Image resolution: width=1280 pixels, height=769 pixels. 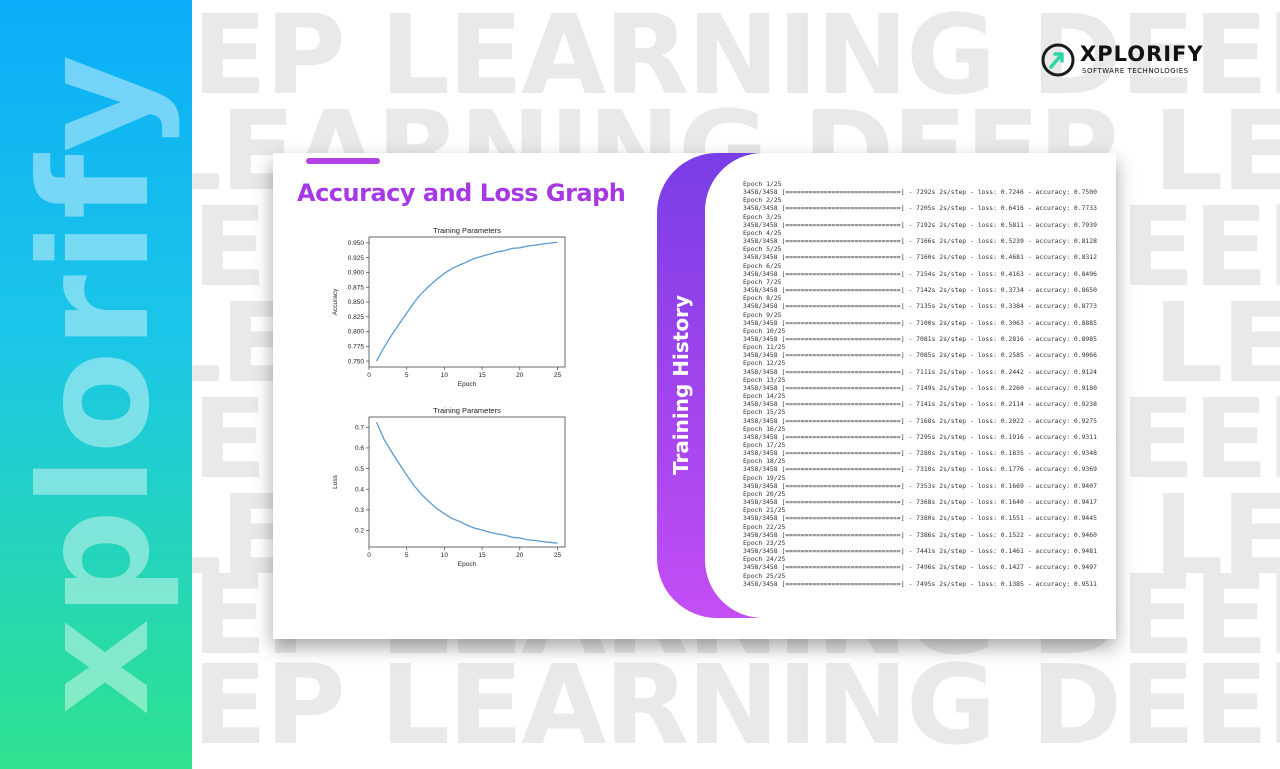 I want to click on y-tick-label: 0.875, so click(x=356, y=287).